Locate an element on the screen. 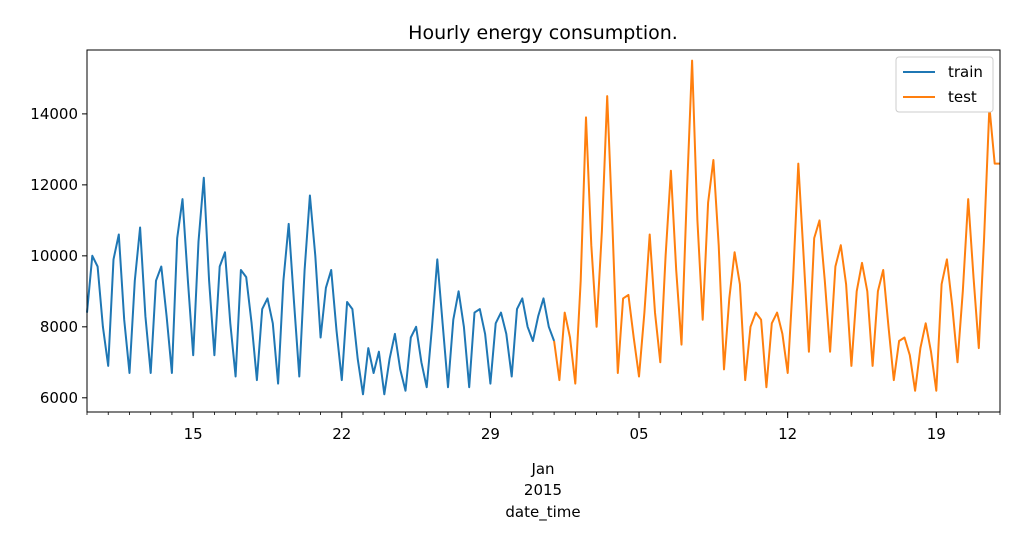 This screenshot has height=545, width=1024. x-tick-label: 05 is located at coordinates (638, 434).